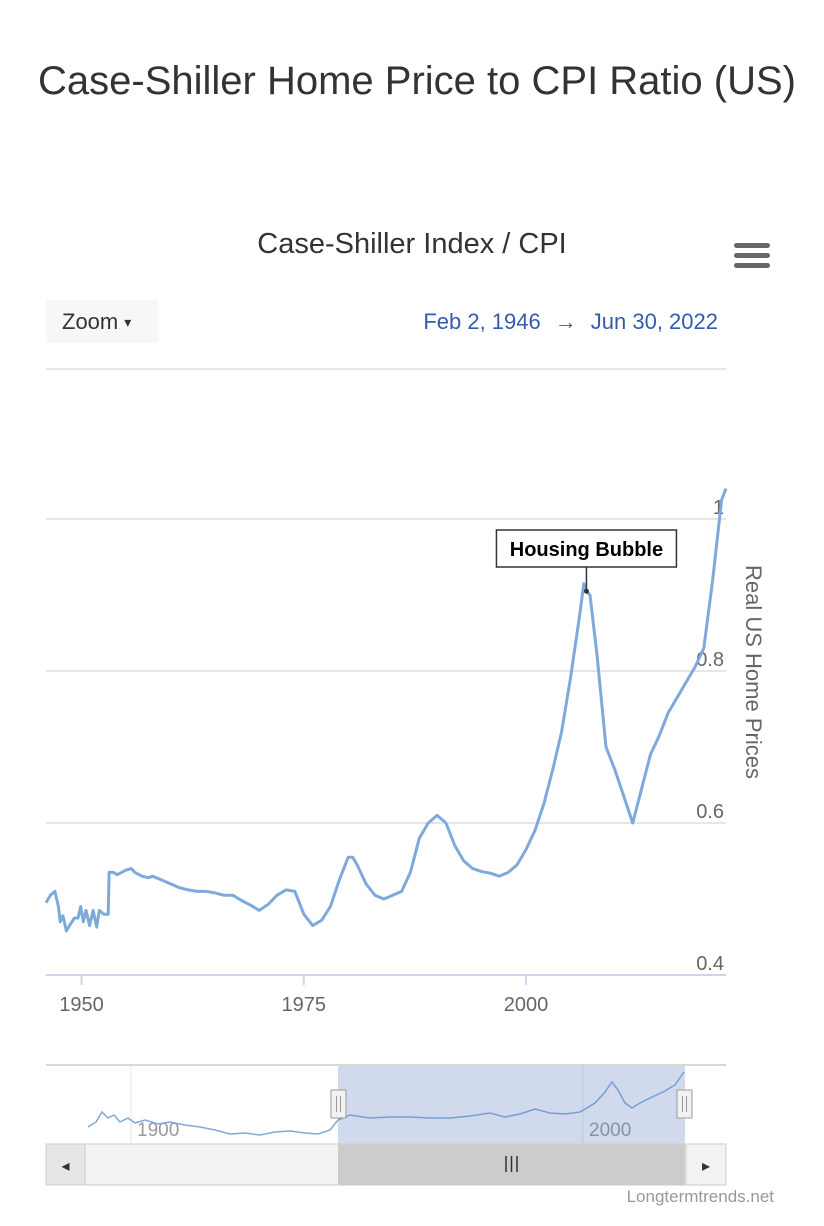  I want to click on navigator-handle-right, so click(684, 1104).